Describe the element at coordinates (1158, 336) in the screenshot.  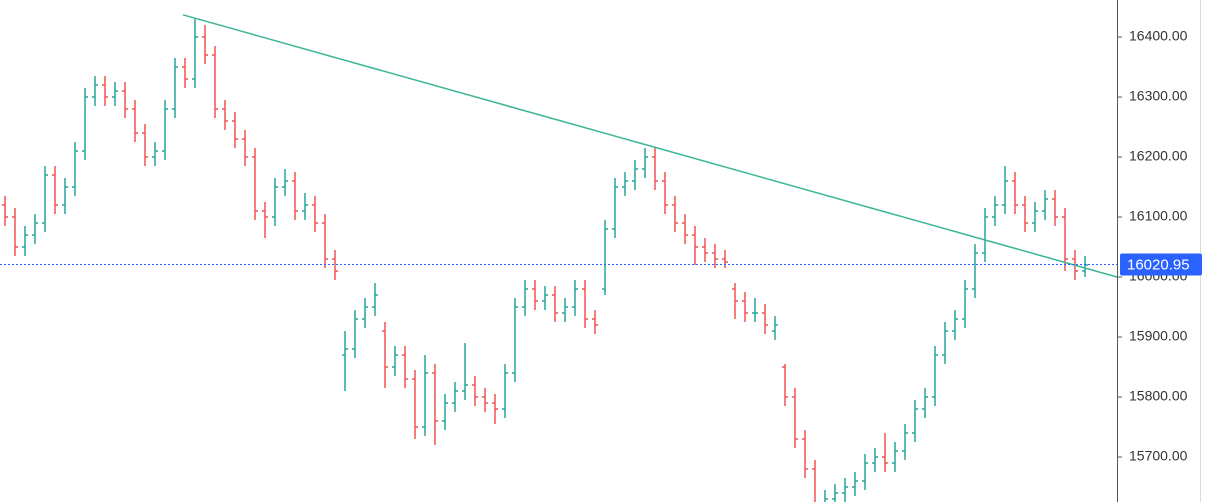
I see `y-tick-label: 15900.00` at that location.